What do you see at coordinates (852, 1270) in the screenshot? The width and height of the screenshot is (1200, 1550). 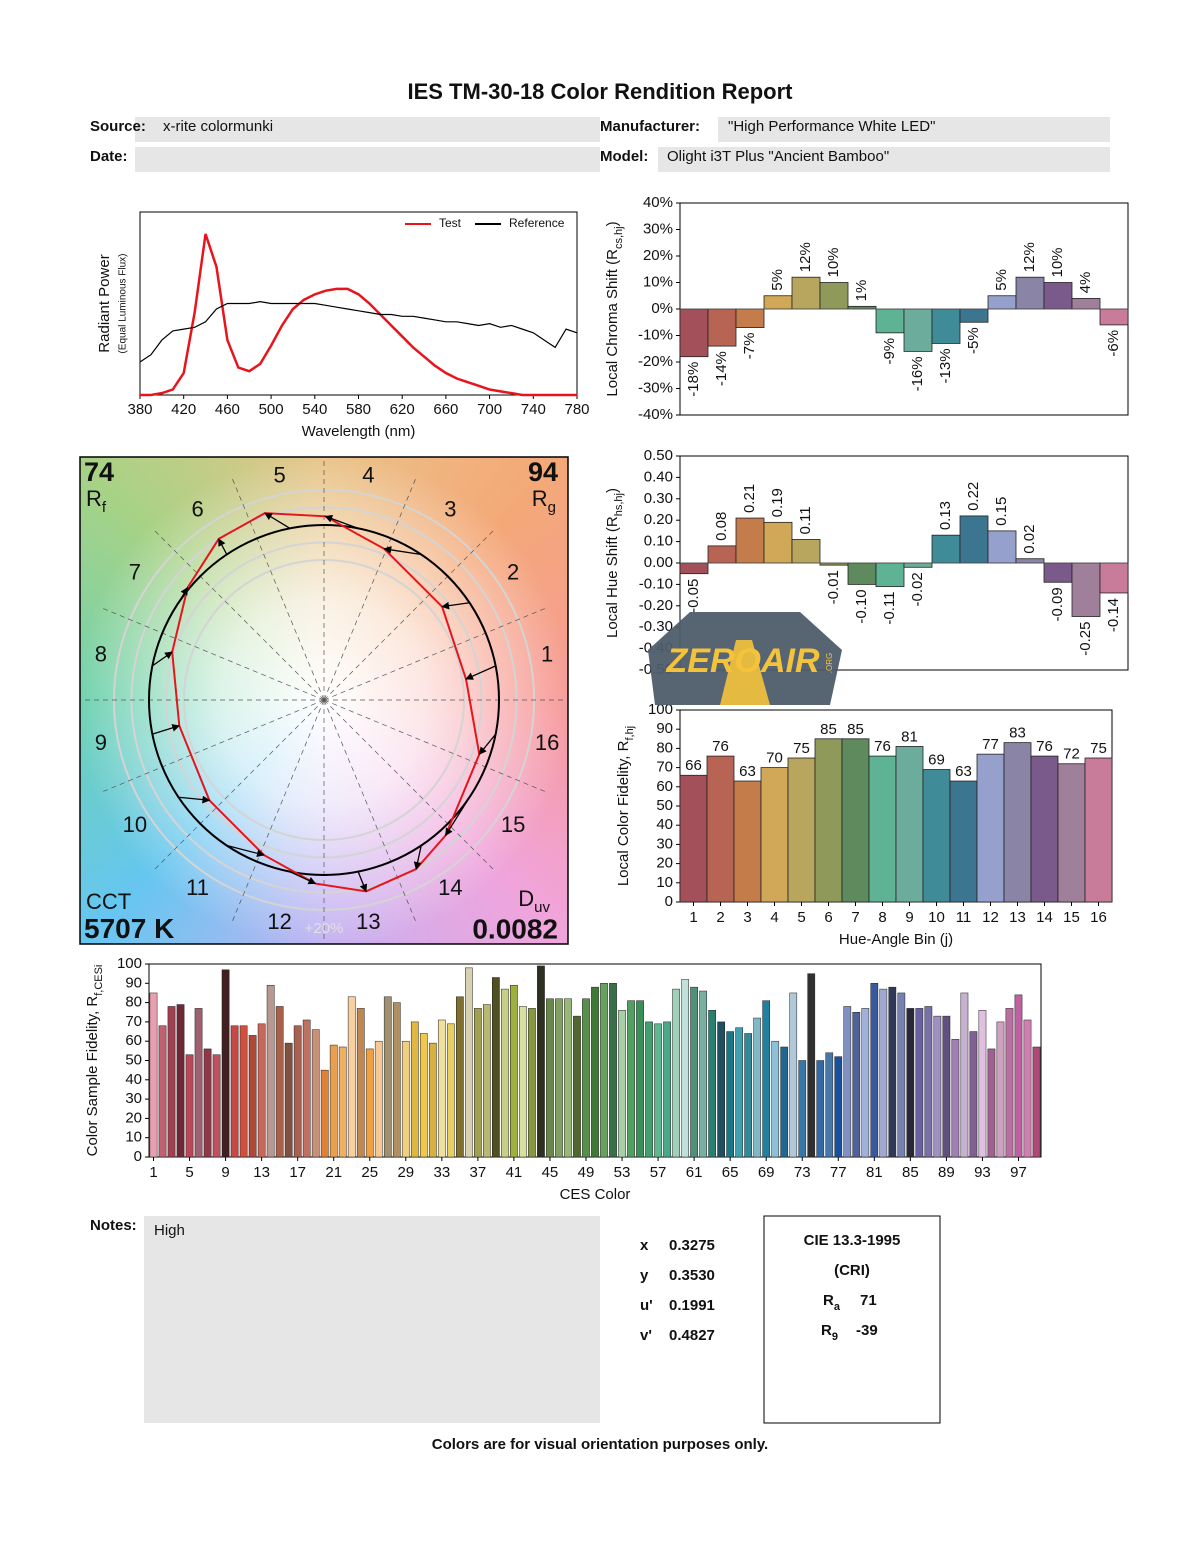 I see `cri-subtitle: (CRI)` at bounding box center [852, 1270].